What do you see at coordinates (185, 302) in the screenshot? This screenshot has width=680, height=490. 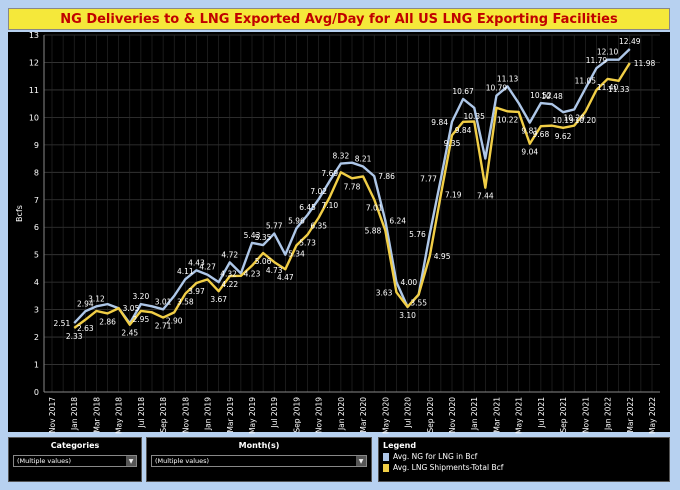 I see `data-label: 3.58` at bounding box center [185, 302].